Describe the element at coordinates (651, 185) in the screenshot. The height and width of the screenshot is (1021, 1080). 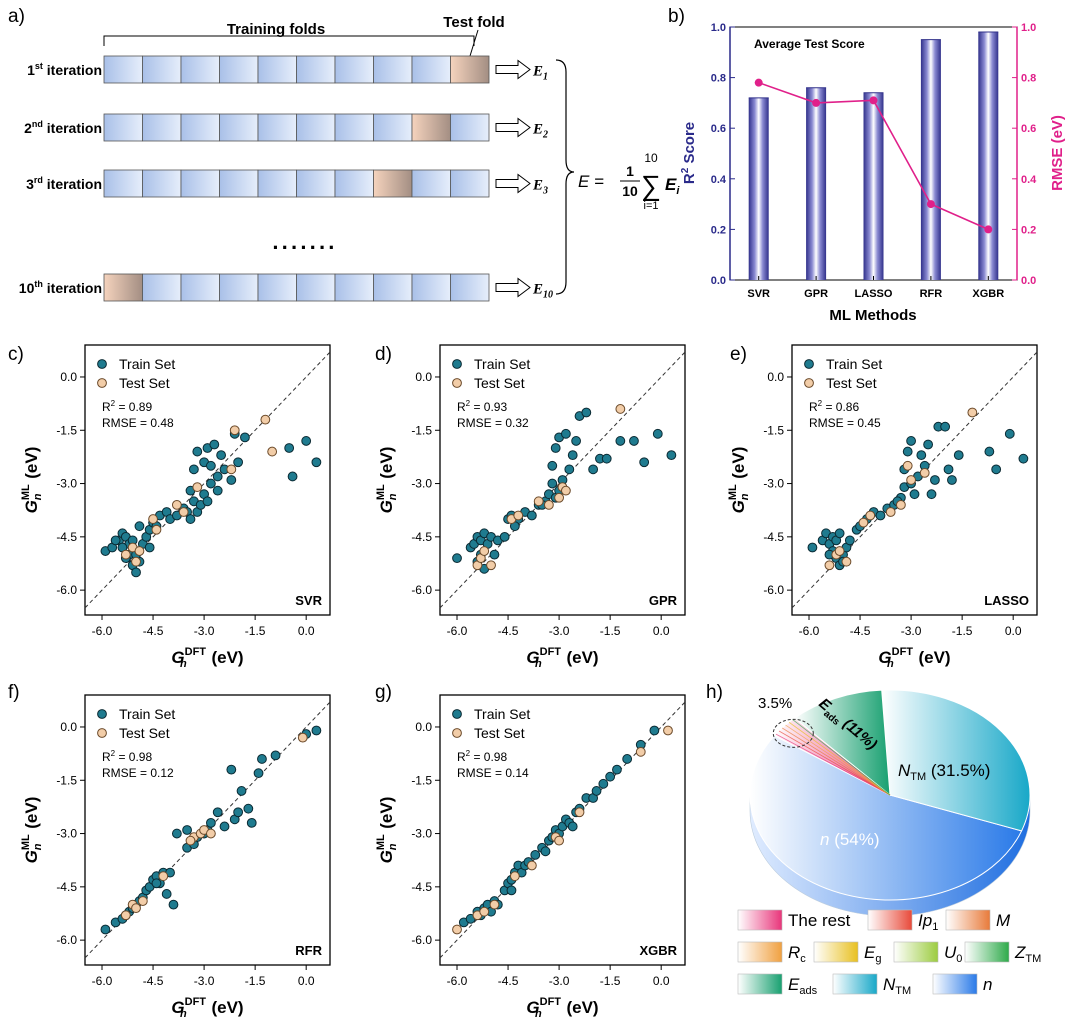
I see `formula-sigma: ∑` at that location.